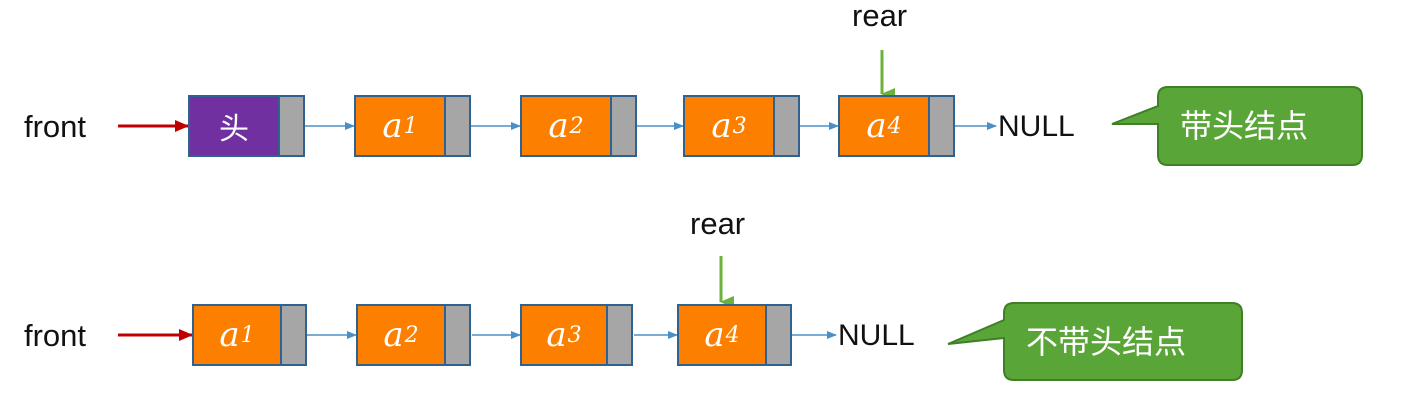 This screenshot has height=408, width=1414. Describe the element at coordinates (718, 223) in the screenshot. I see `rear-label-2: rear` at that location.